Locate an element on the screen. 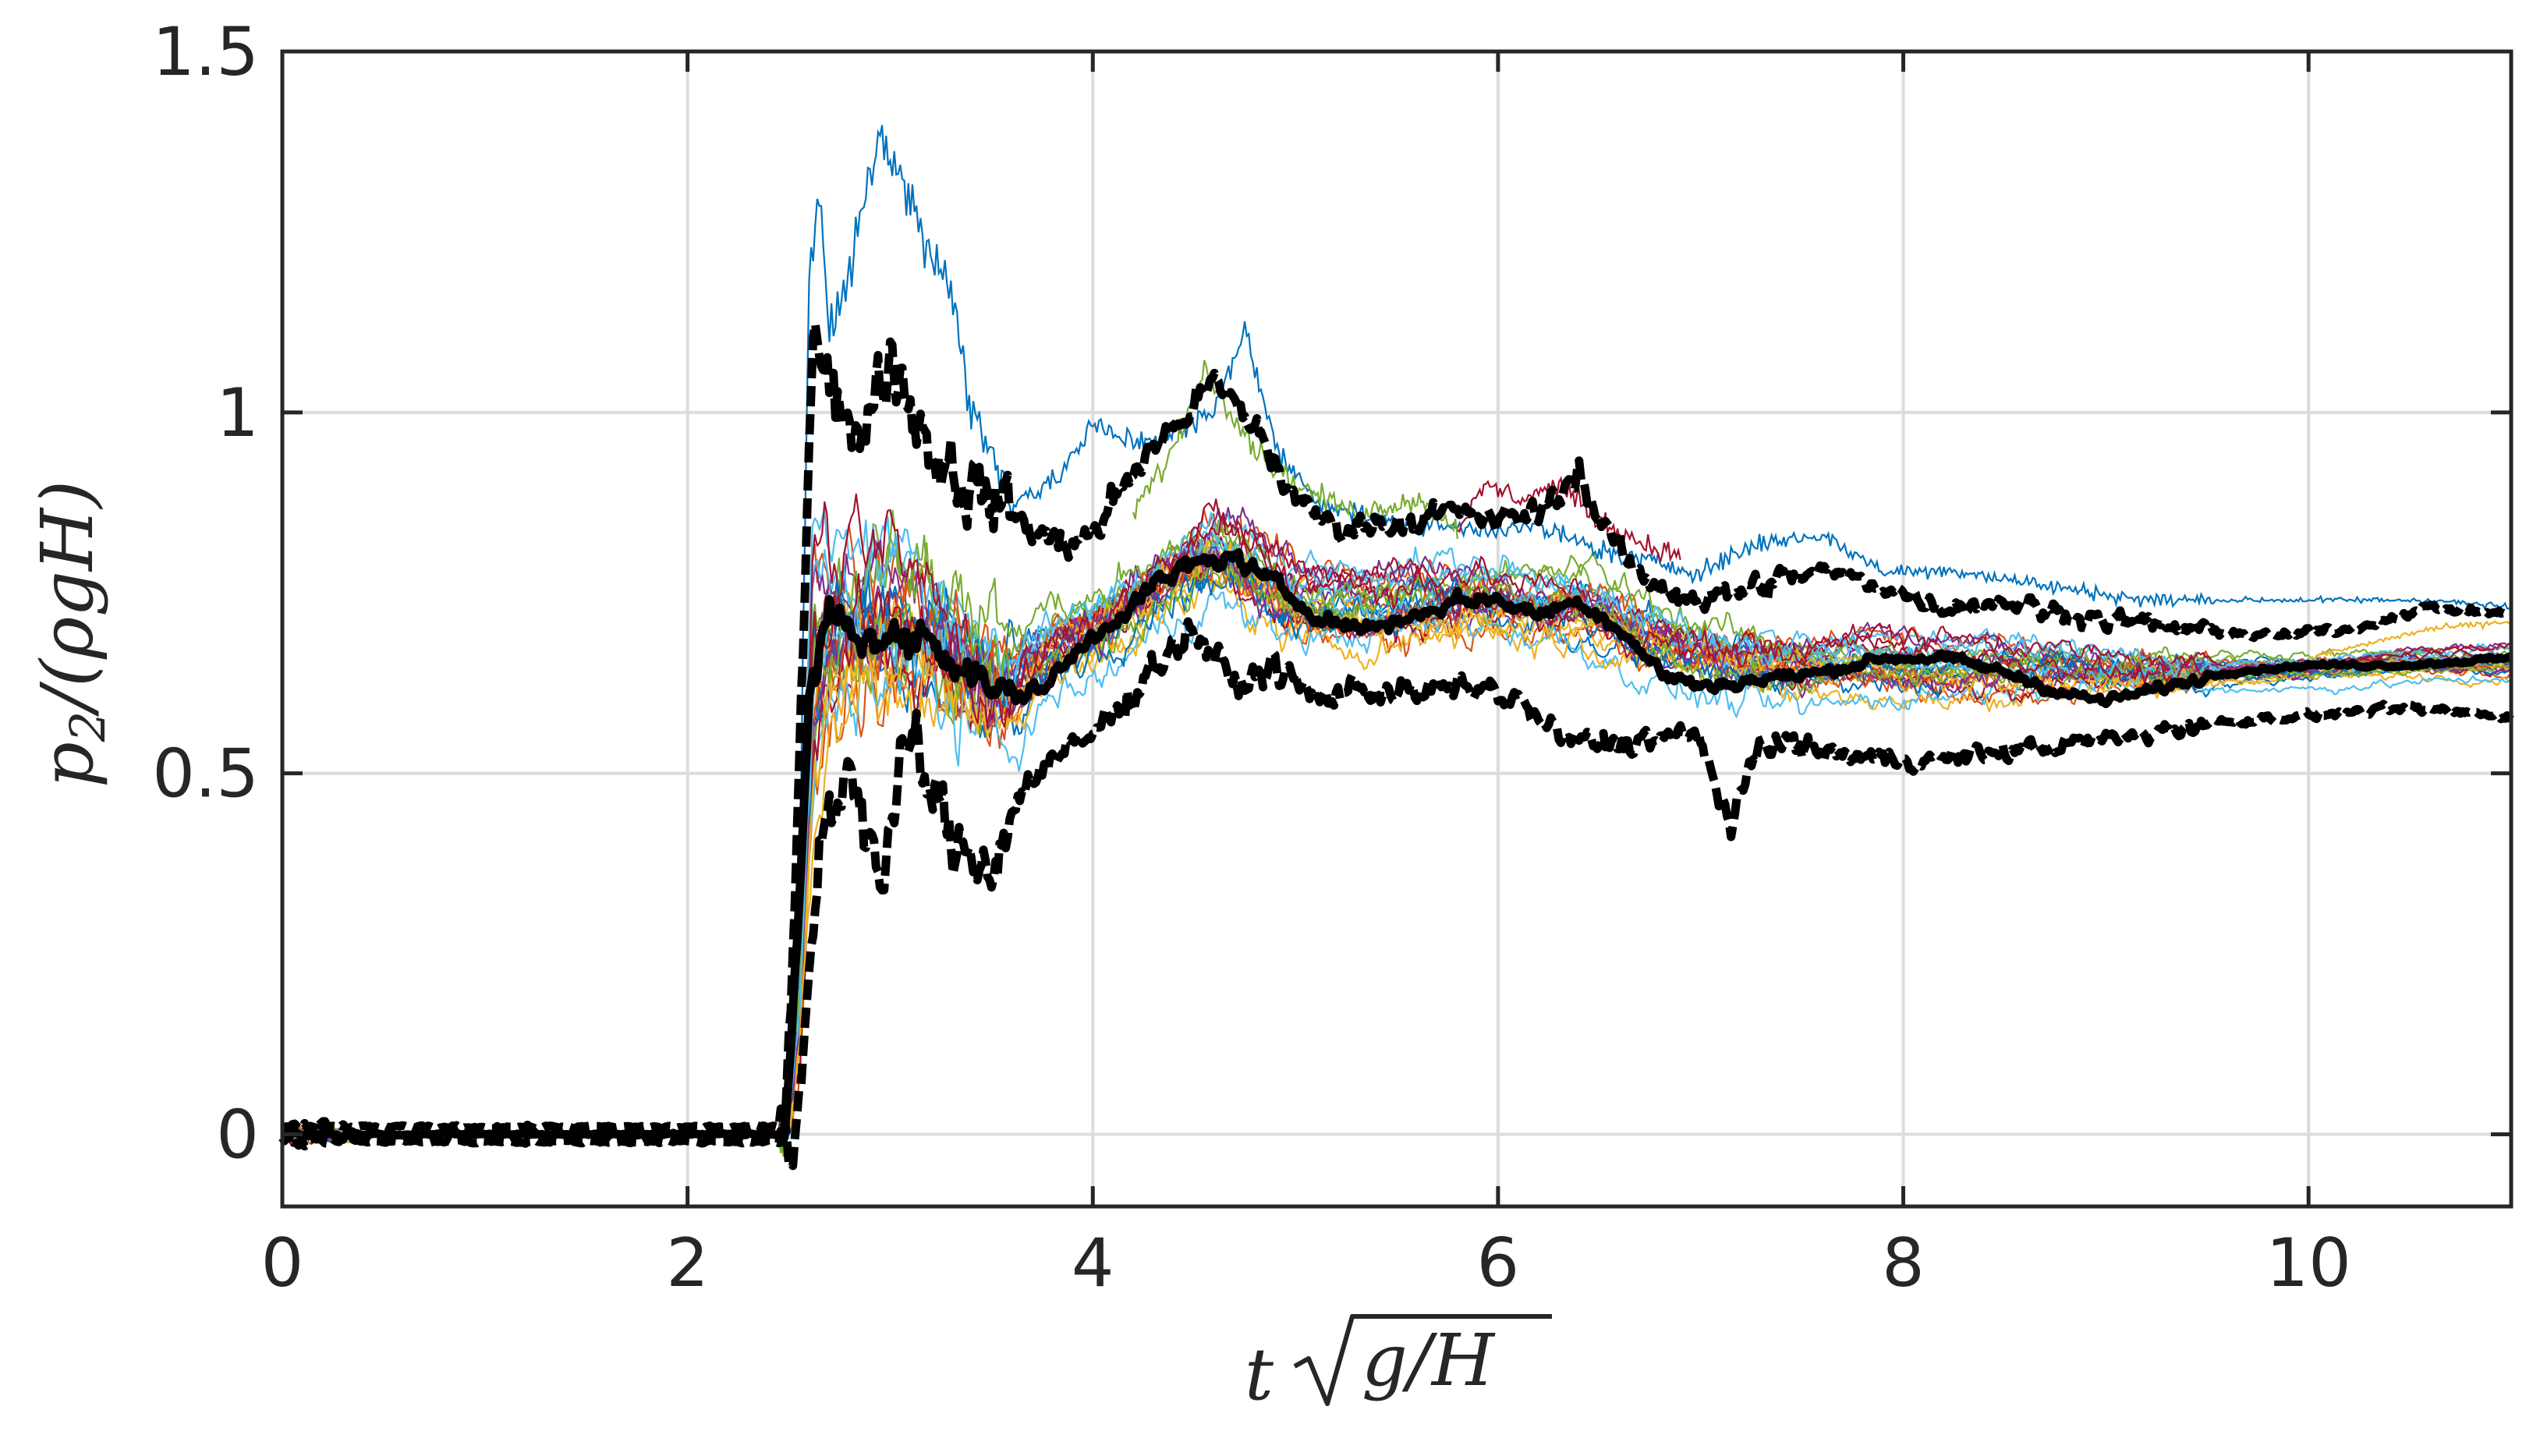  y-axis-label: p2/(ρgH) is located at coordinates (71, 634).